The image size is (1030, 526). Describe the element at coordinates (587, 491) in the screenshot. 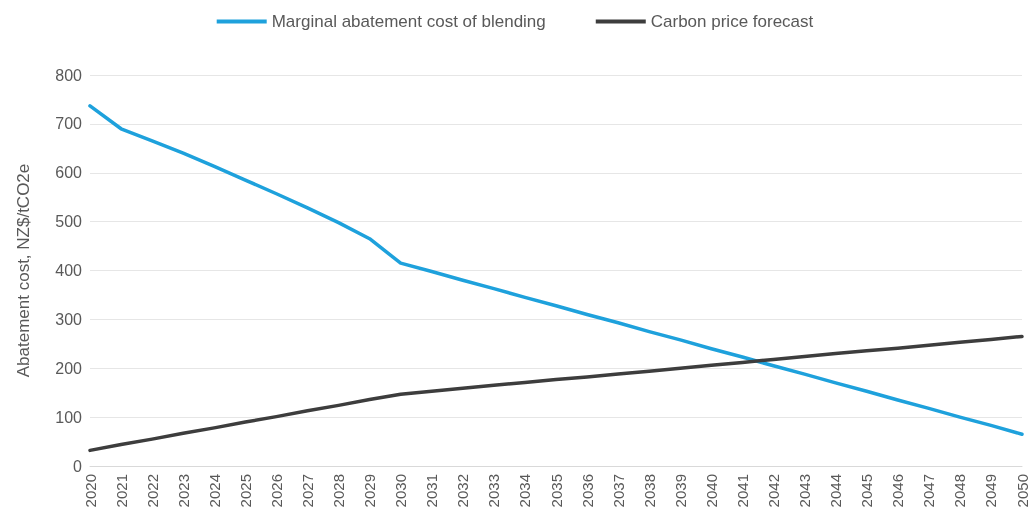

I see `x-tick-label: 2036` at that location.